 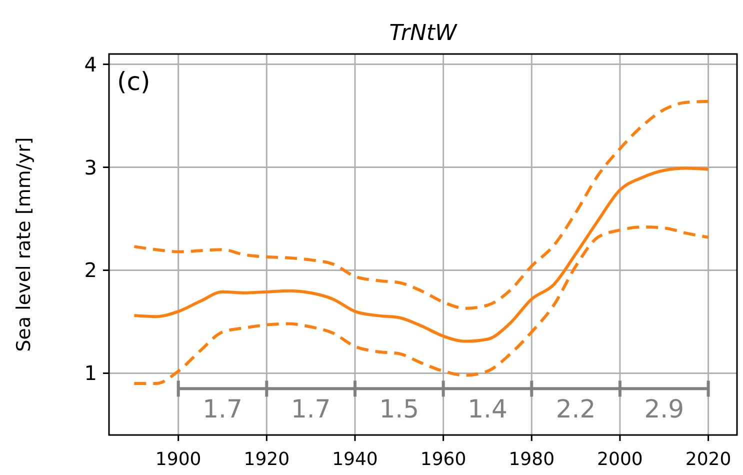 I want to click on y-tick-label: 3, so click(x=90, y=167).